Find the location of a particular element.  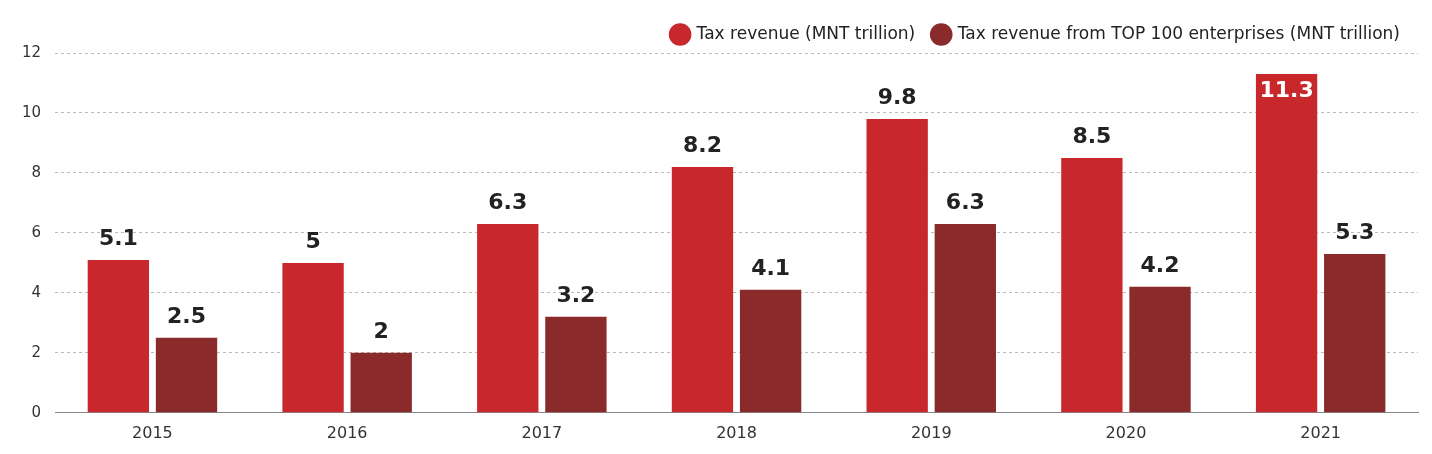

data-label: 8.2 is located at coordinates (702, 144).